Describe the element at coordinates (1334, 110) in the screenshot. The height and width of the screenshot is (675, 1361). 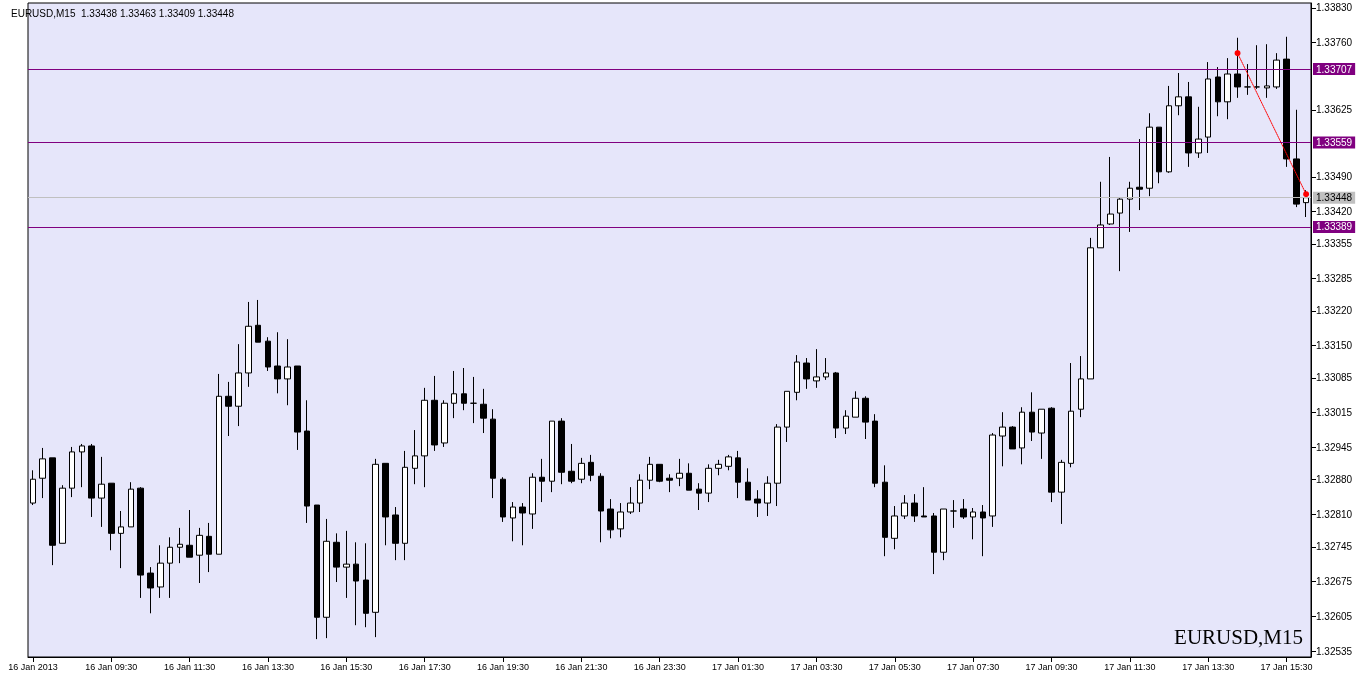
I see `y-tick-label: 1.33625` at that location.